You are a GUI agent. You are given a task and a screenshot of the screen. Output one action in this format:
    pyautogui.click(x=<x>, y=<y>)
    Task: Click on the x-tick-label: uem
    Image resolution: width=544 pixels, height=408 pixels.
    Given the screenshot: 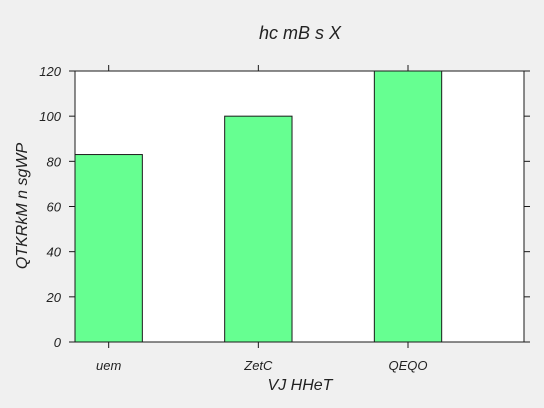 What is the action you would take?
    pyautogui.click(x=108, y=365)
    